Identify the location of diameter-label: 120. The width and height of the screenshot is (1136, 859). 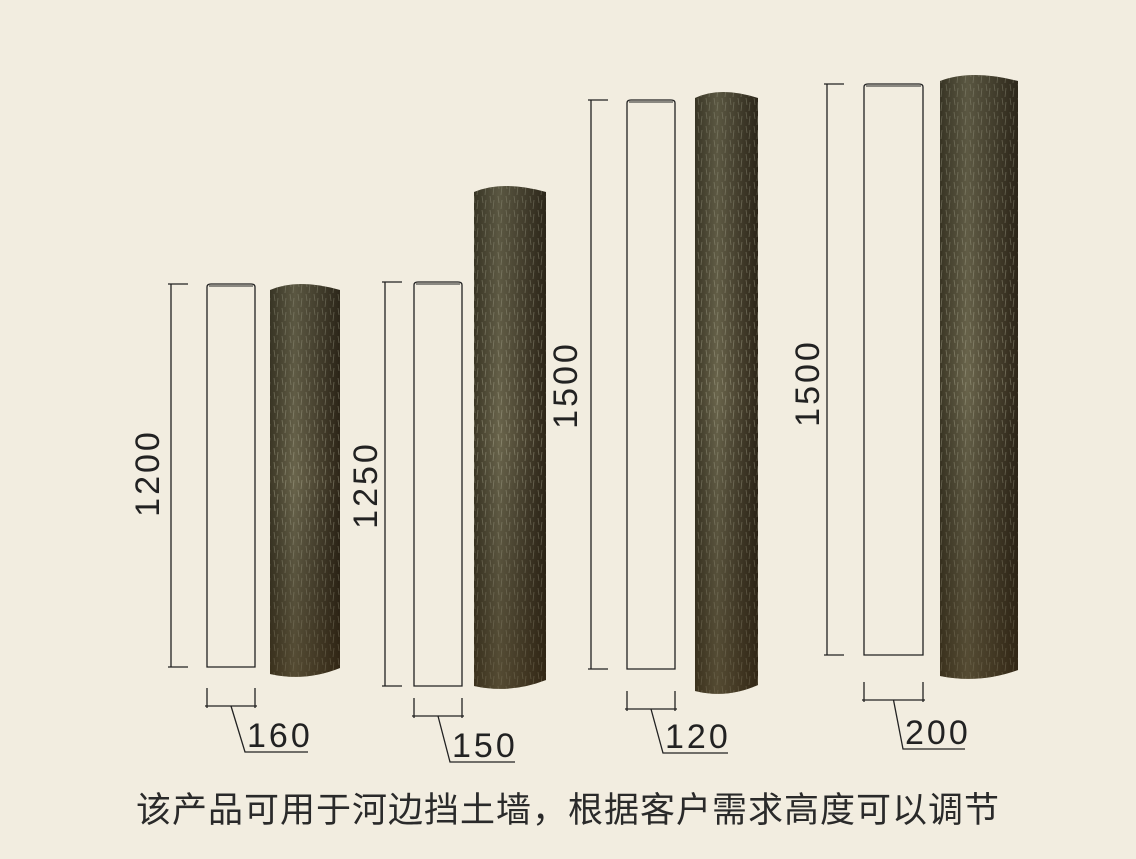
(698, 737).